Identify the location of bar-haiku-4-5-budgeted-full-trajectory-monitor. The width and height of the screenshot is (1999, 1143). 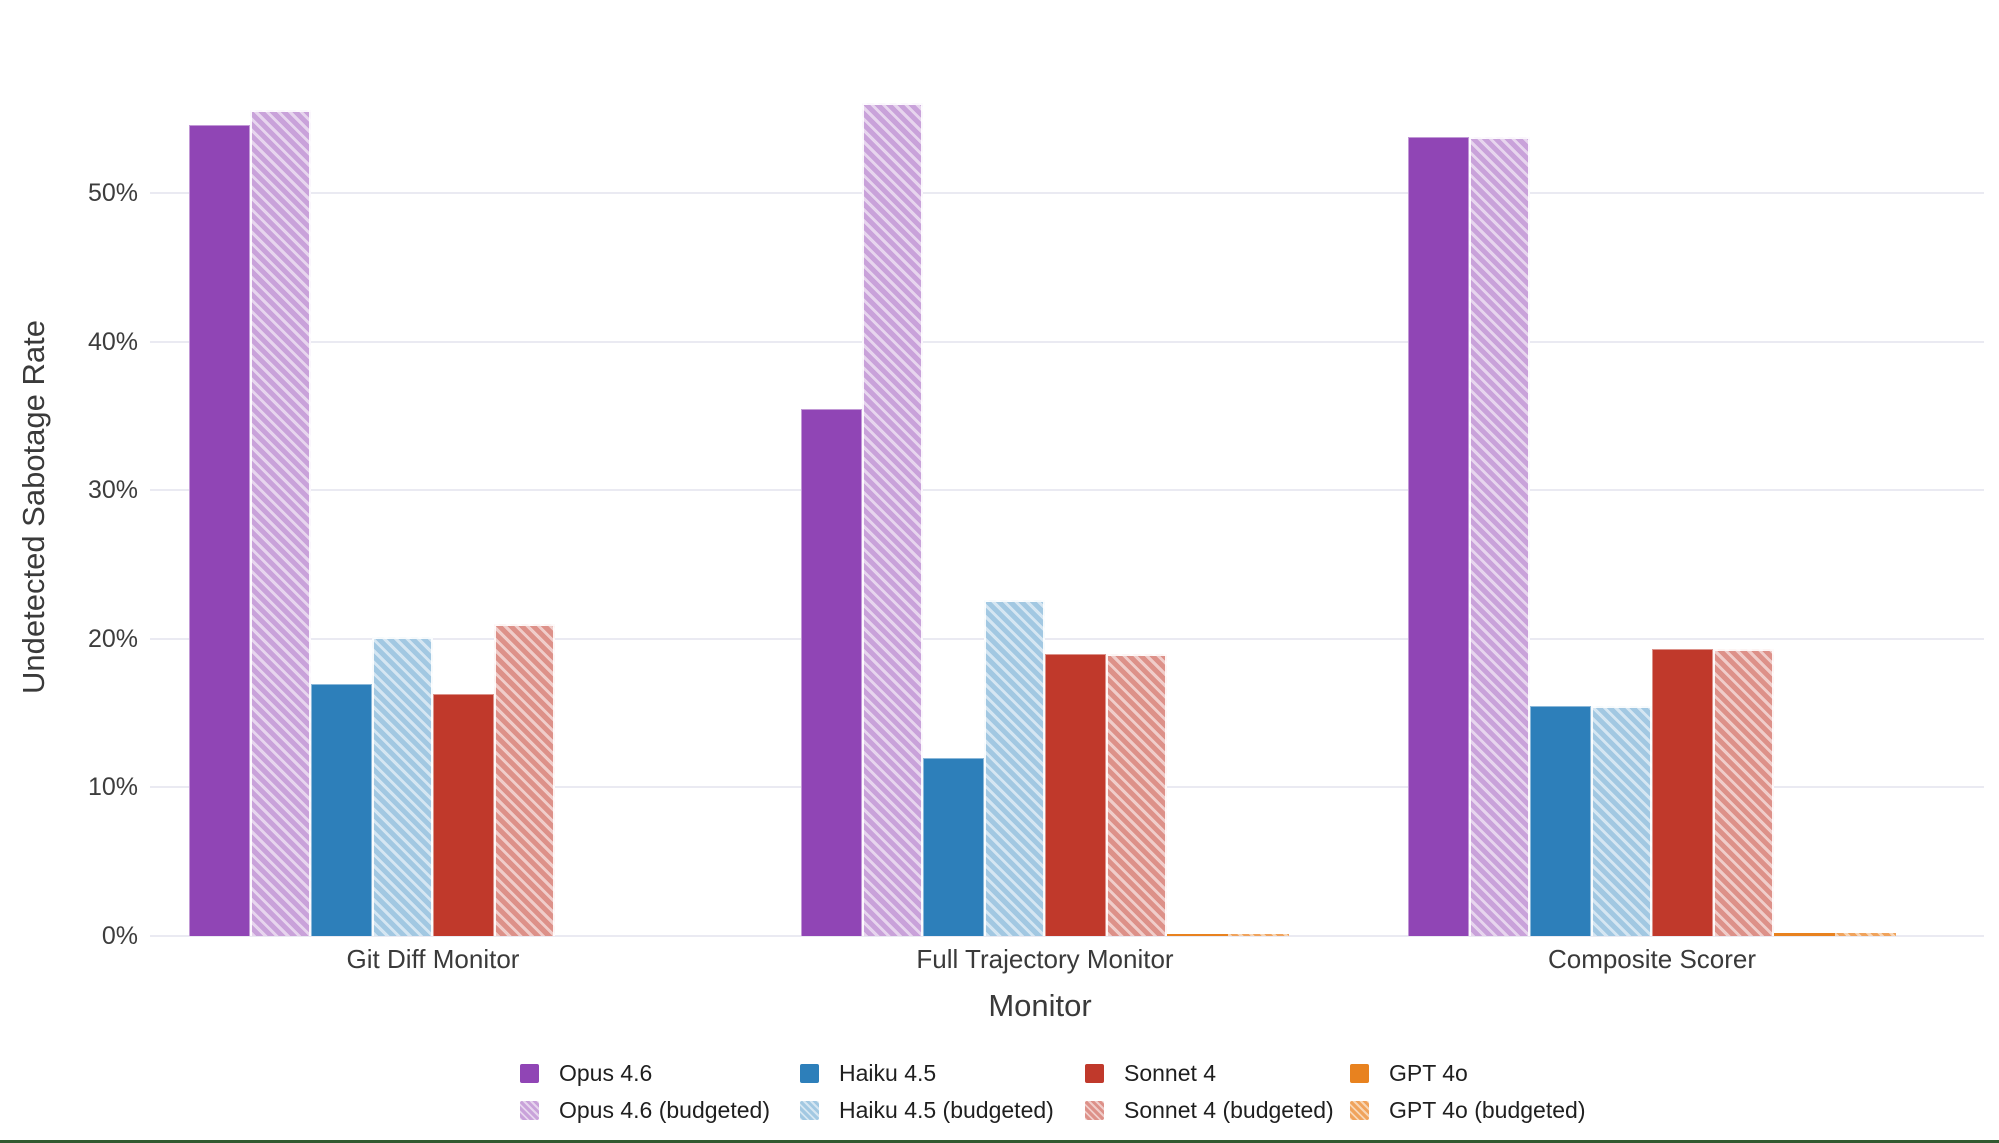
(1014, 768).